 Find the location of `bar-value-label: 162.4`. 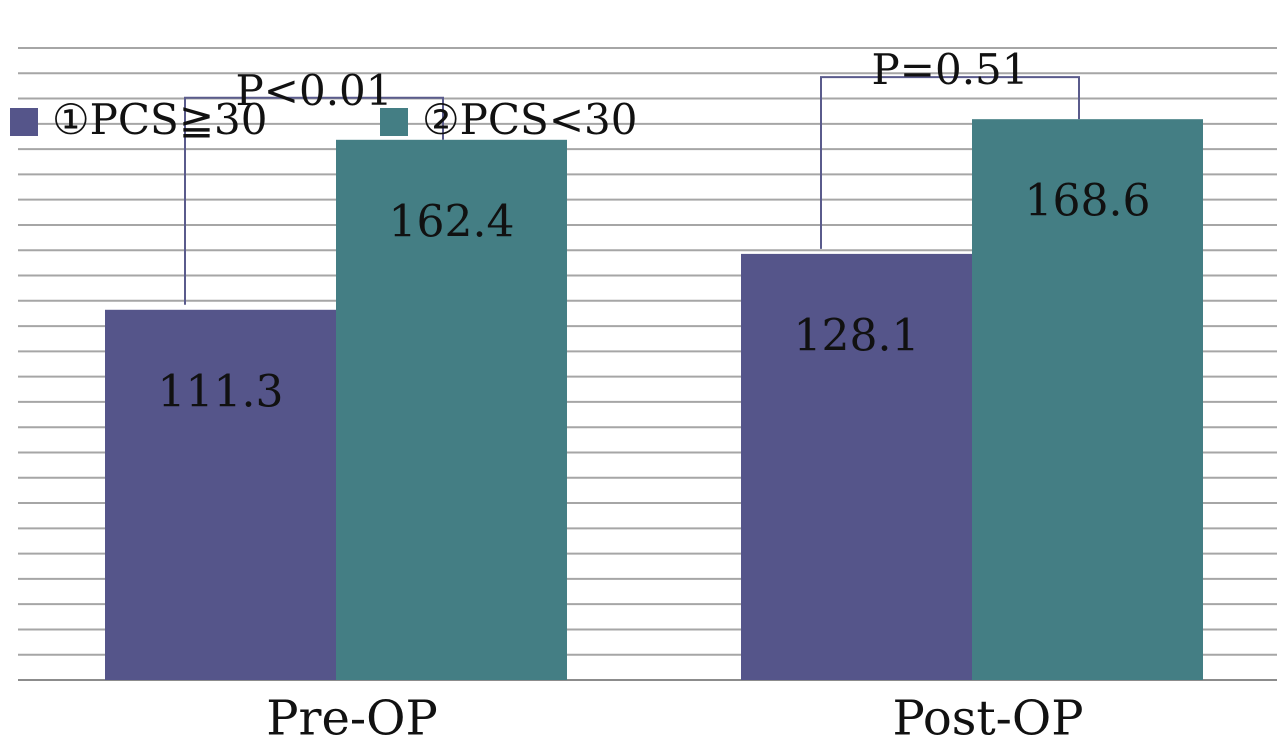

bar-value-label: 162.4 is located at coordinates (452, 221).